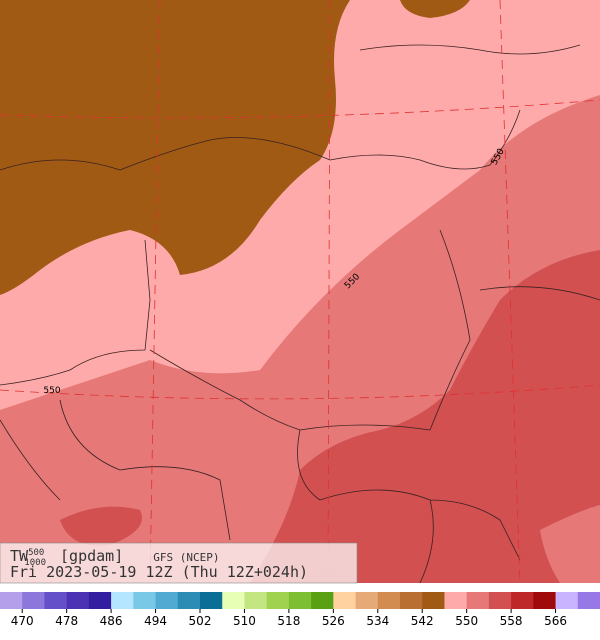 This screenshot has height=640, width=600. I want to click on units: [gpdam], so click(91, 556).